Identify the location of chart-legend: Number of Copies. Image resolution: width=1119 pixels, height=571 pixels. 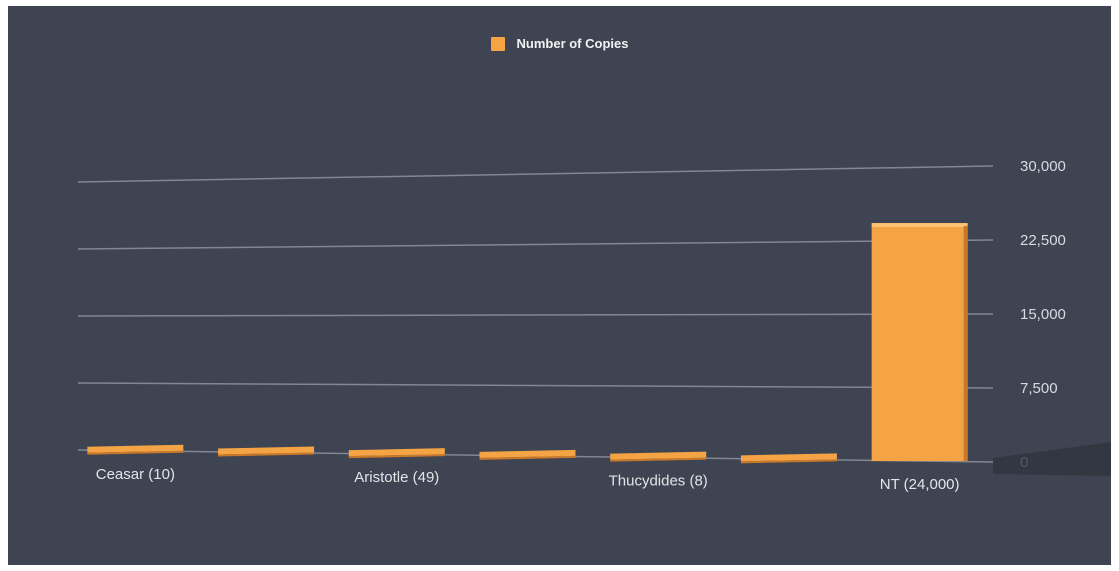
(559, 43).